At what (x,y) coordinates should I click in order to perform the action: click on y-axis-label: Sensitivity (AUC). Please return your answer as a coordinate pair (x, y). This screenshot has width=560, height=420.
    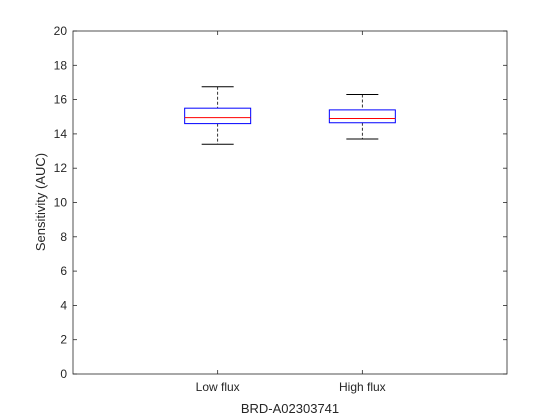
    Looking at the image, I should click on (40, 202).